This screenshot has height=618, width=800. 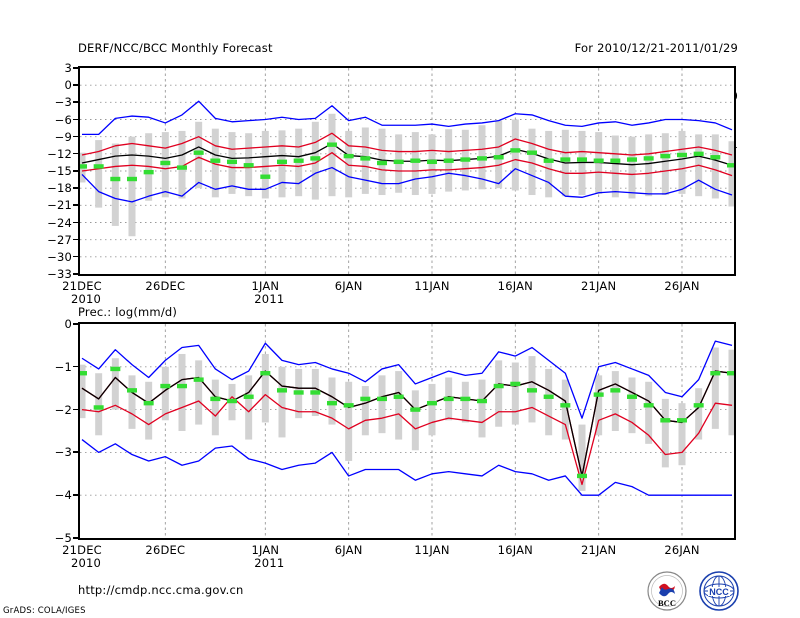 I want to click on y-tick-label: −33, so click(x=59, y=274).